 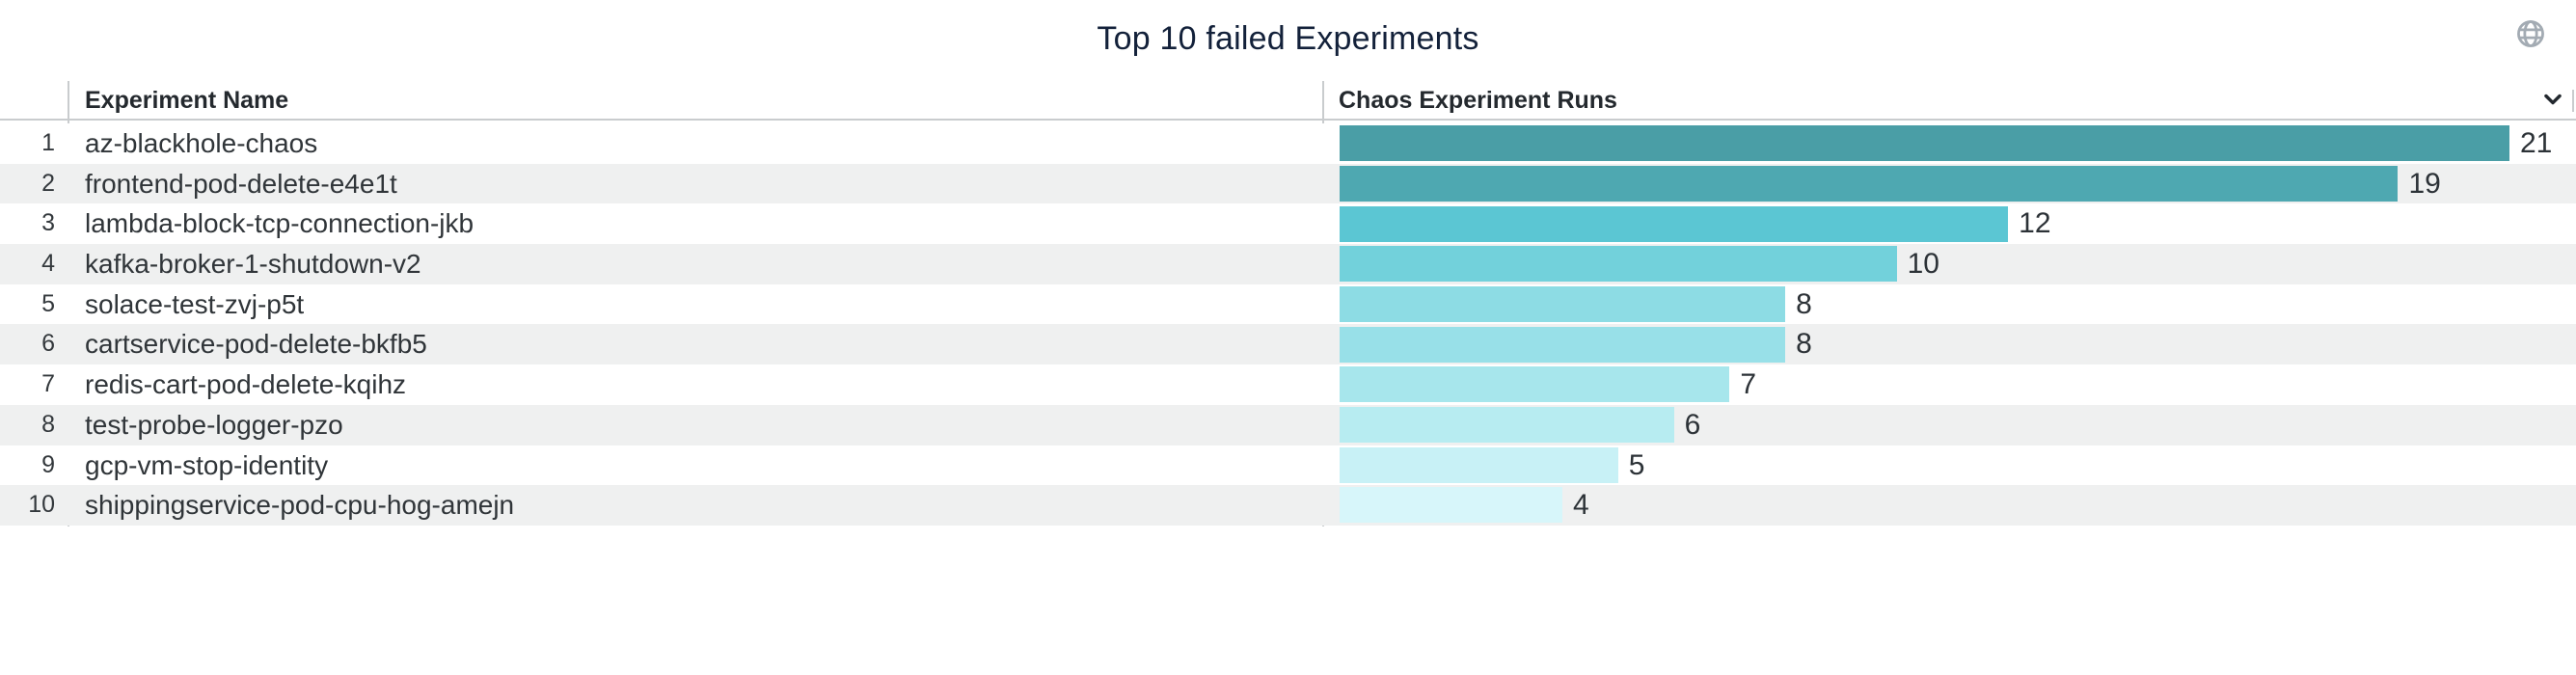 What do you see at coordinates (1288, 465) in the screenshot?
I see `table-row: 9 gcp-vm-stop-identity 5` at bounding box center [1288, 465].